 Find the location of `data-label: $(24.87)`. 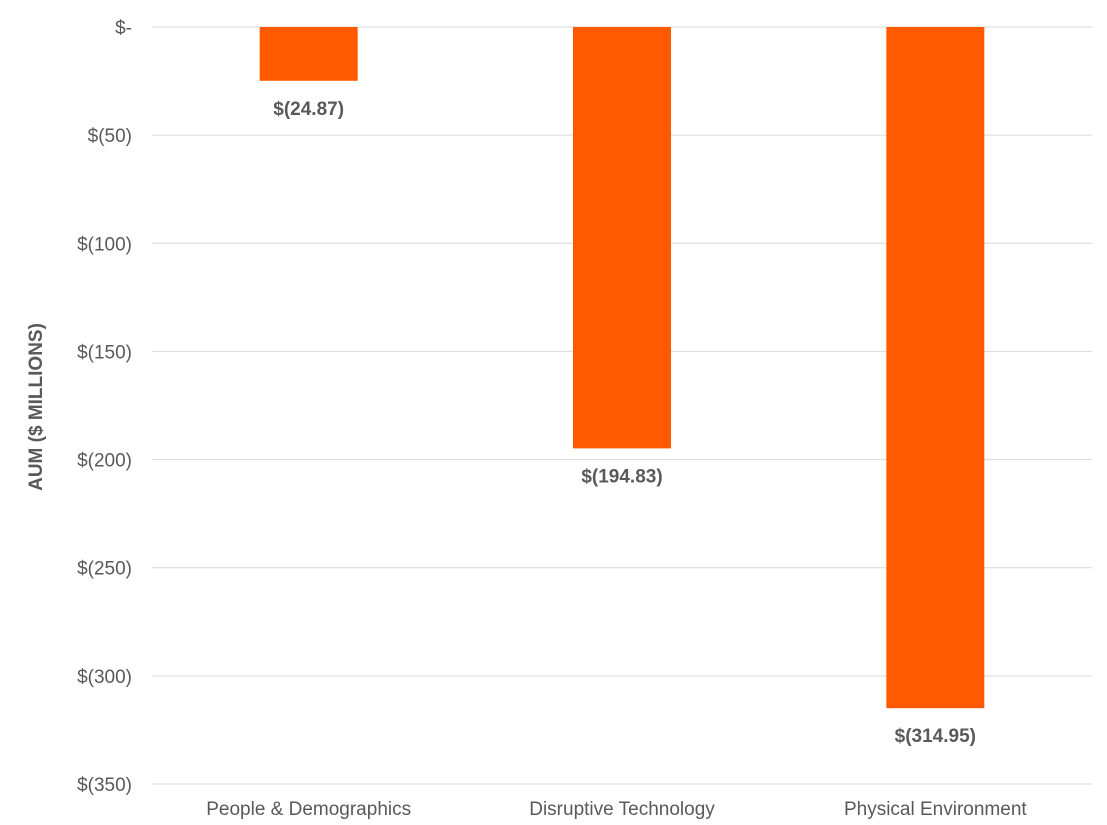

data-label: $(24.87) is located at coordinates (308, 109).